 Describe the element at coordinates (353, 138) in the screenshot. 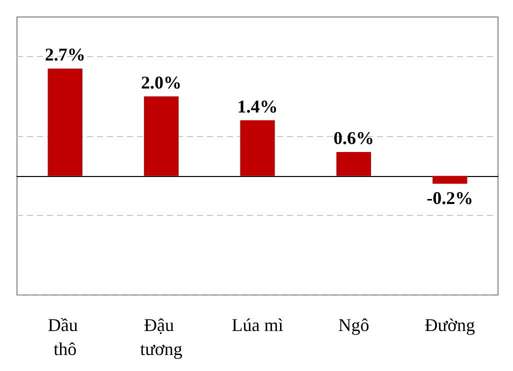

I see `data-label: 0.6%` at that location.